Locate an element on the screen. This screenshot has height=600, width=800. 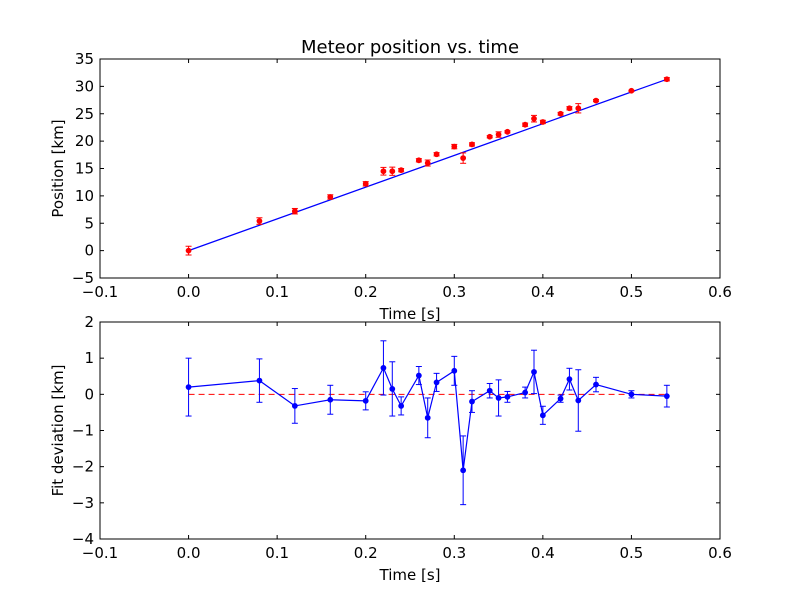
y-tick-label: −1 is located at coordinates (83, 431).